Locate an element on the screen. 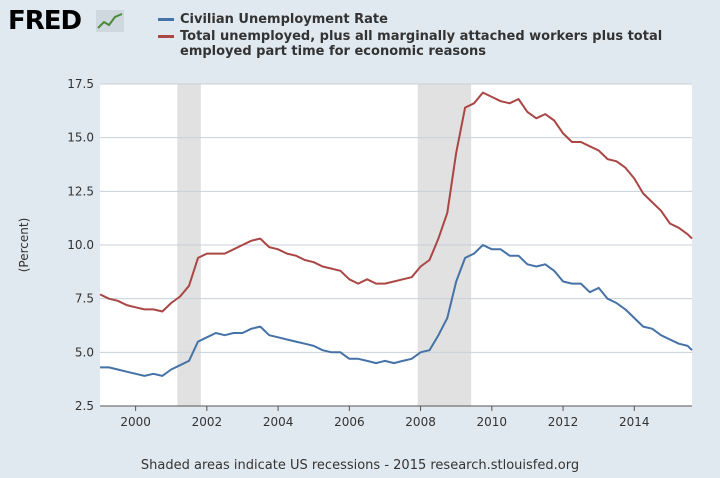 The image size is (720, 478). x-tick-label-4: 2006 is located at coordinates (349, 422).